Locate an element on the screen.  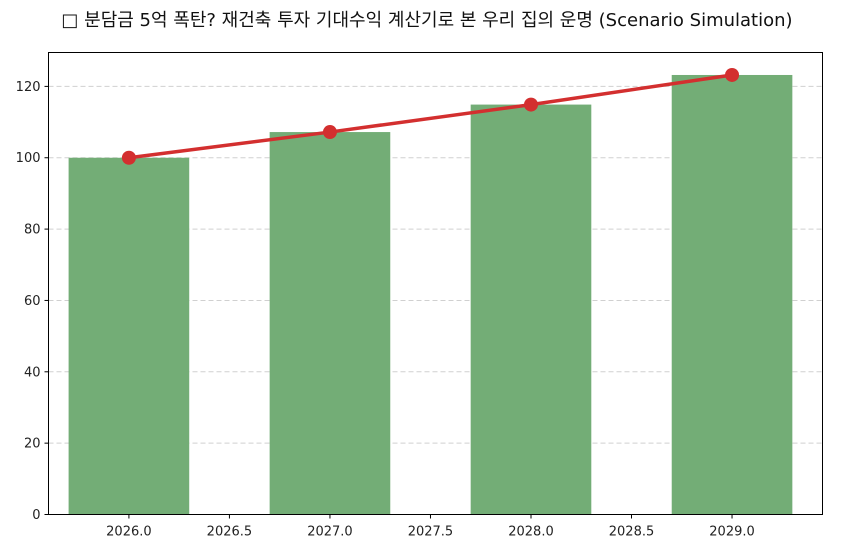
line-series is located at coordinates (430, 116).